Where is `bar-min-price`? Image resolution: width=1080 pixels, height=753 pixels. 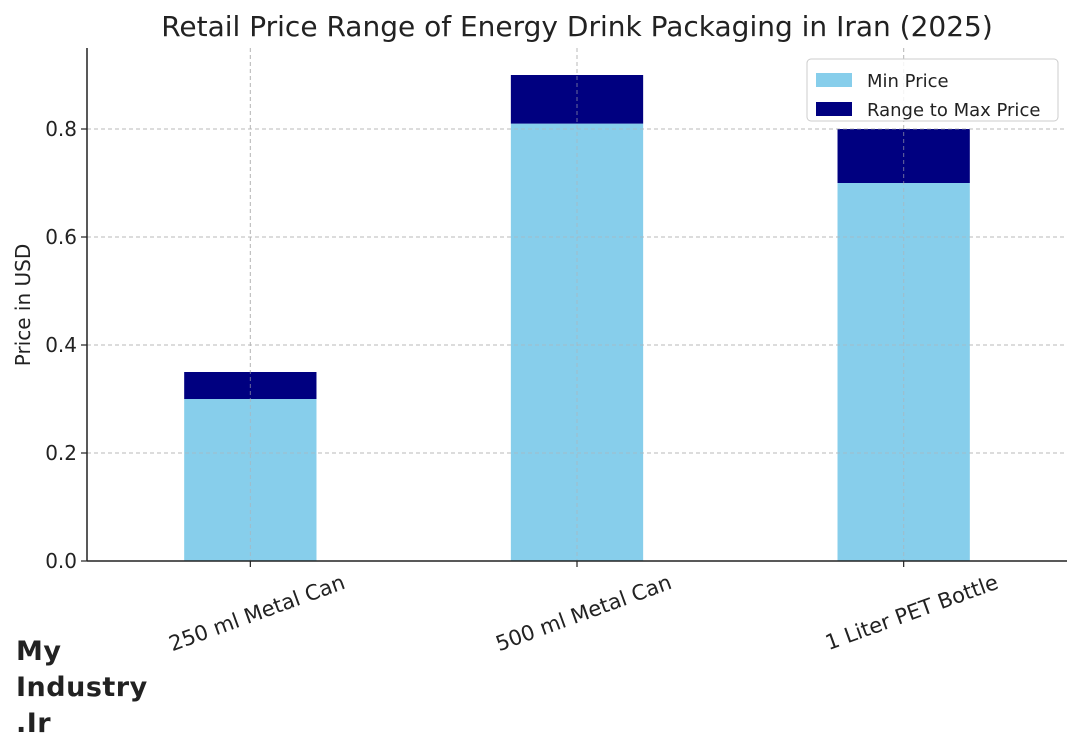
bar-min-price is located at coordinates (250, 480).